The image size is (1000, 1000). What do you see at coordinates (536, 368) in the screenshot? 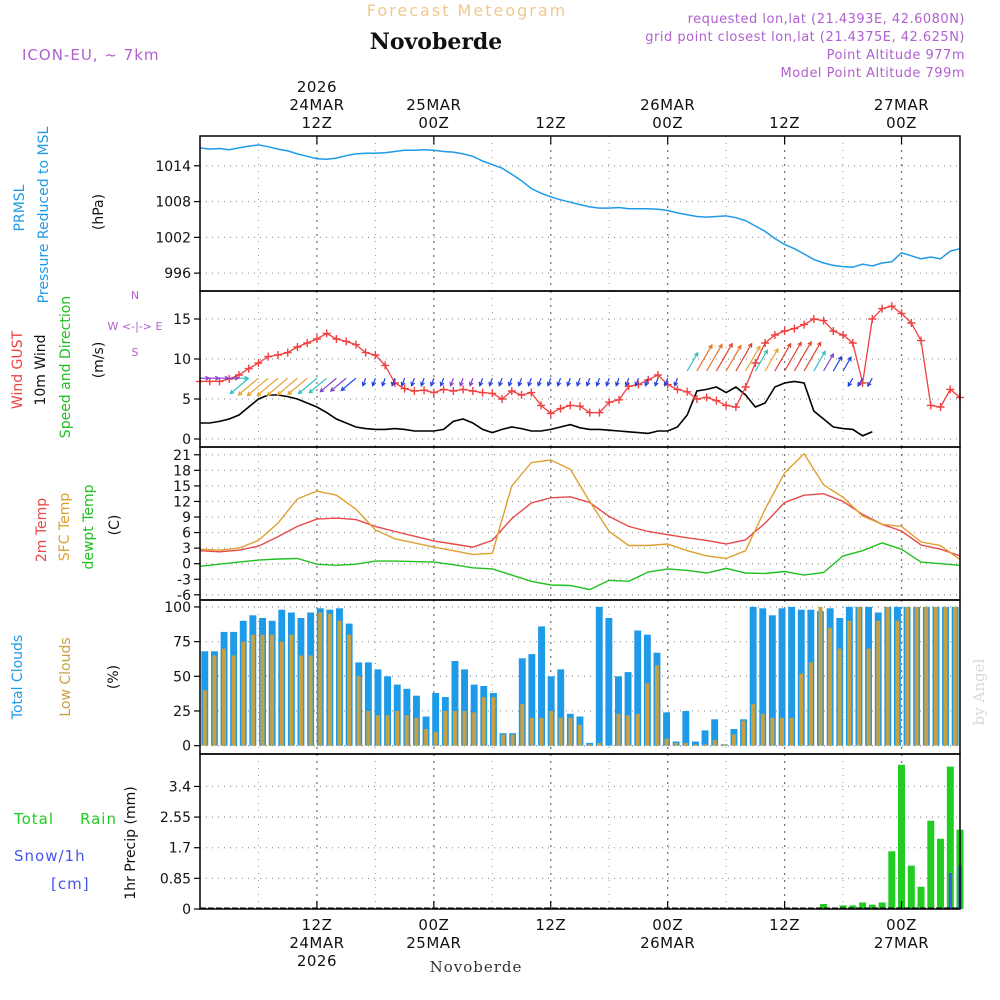
I see `wind-arrows` at bounding box center [536, 368].